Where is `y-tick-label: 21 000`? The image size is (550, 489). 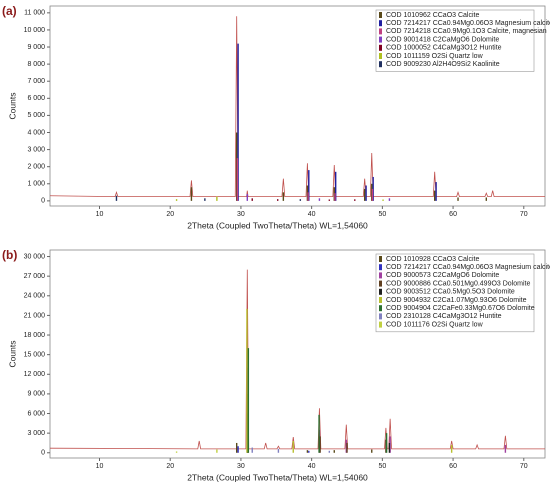
y-tick-label: 21 000 is located at coordinates (35, 315).